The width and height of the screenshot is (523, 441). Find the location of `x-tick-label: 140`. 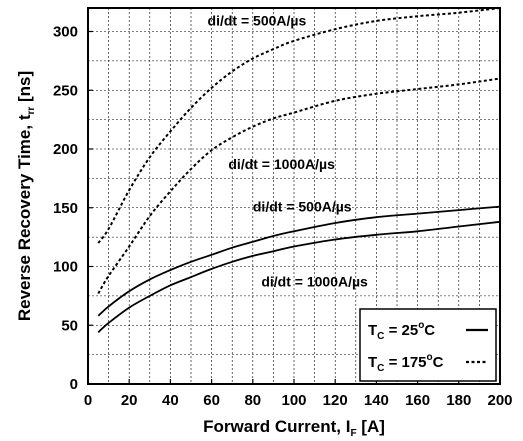

x-tick-label: 140 is located at coordinates (376, 400).